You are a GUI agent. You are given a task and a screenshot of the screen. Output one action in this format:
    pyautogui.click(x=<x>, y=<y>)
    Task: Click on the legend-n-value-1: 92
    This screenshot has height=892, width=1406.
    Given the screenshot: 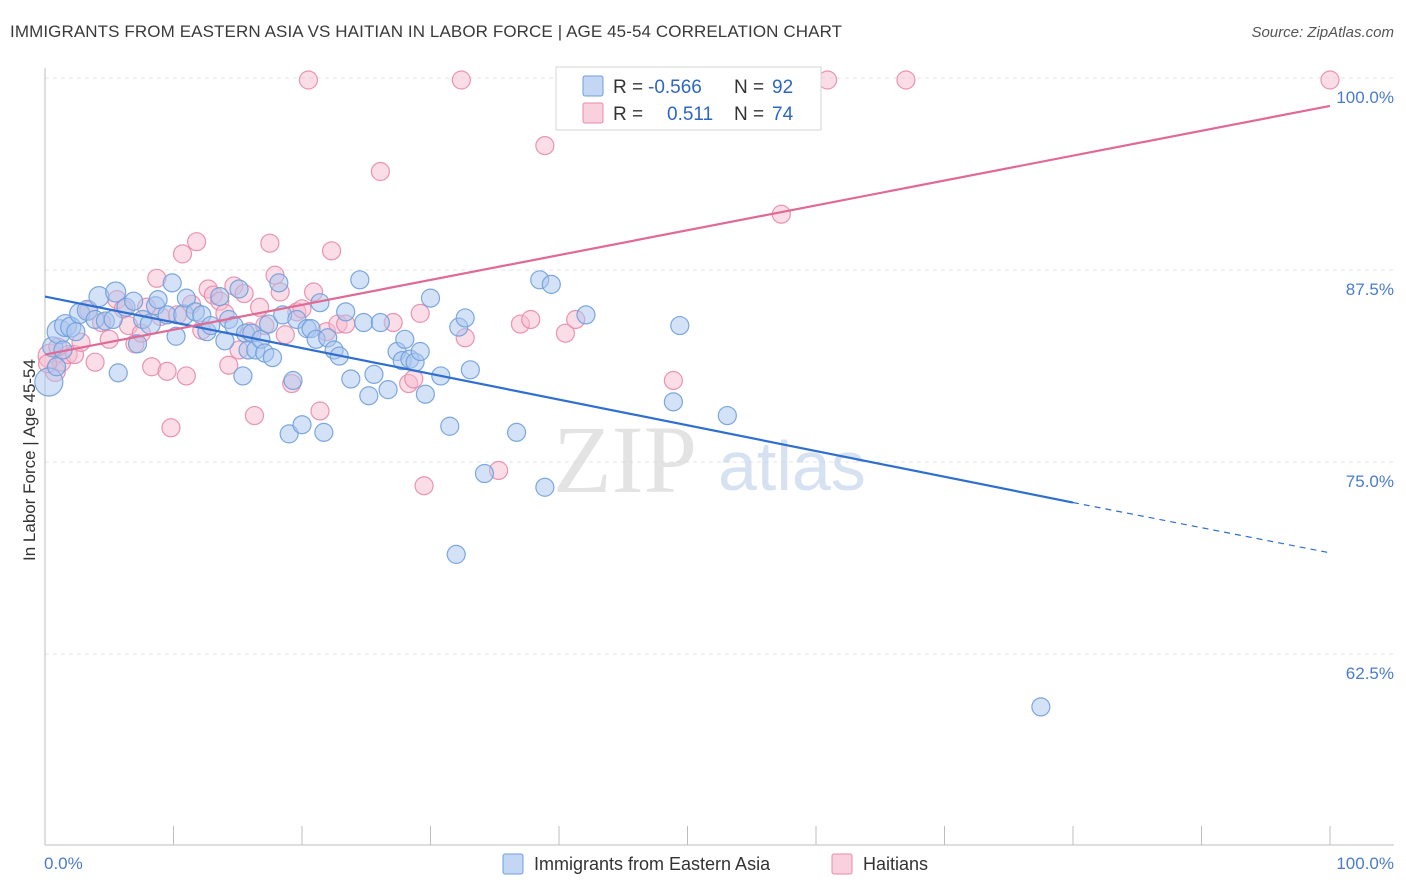 What is the action you would take?
    pyautogui.click(x=782, y=87)
    